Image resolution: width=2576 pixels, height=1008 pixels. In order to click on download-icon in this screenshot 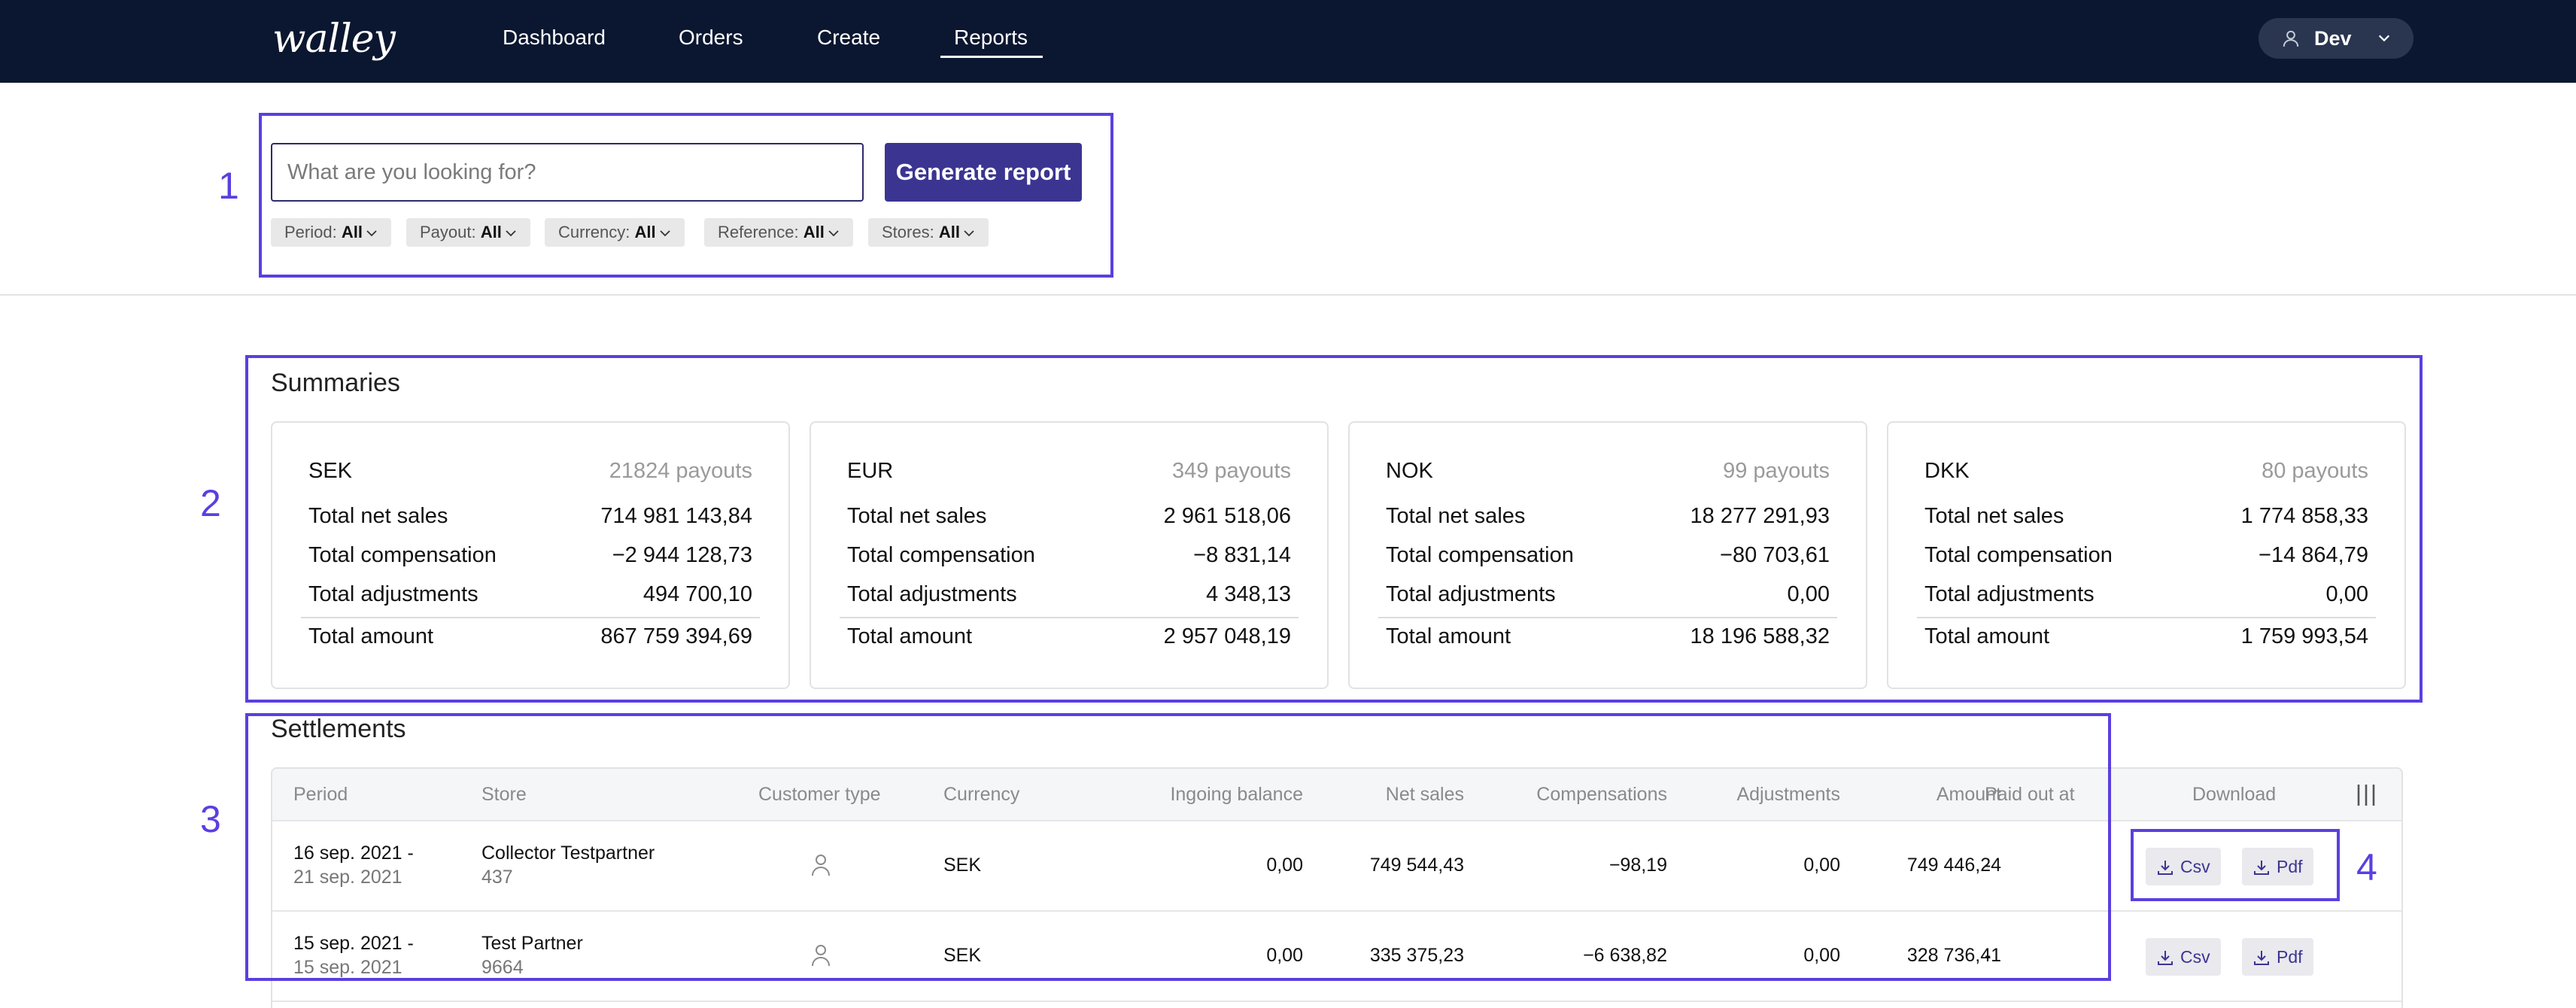, I will do `click(2165, 958)`.